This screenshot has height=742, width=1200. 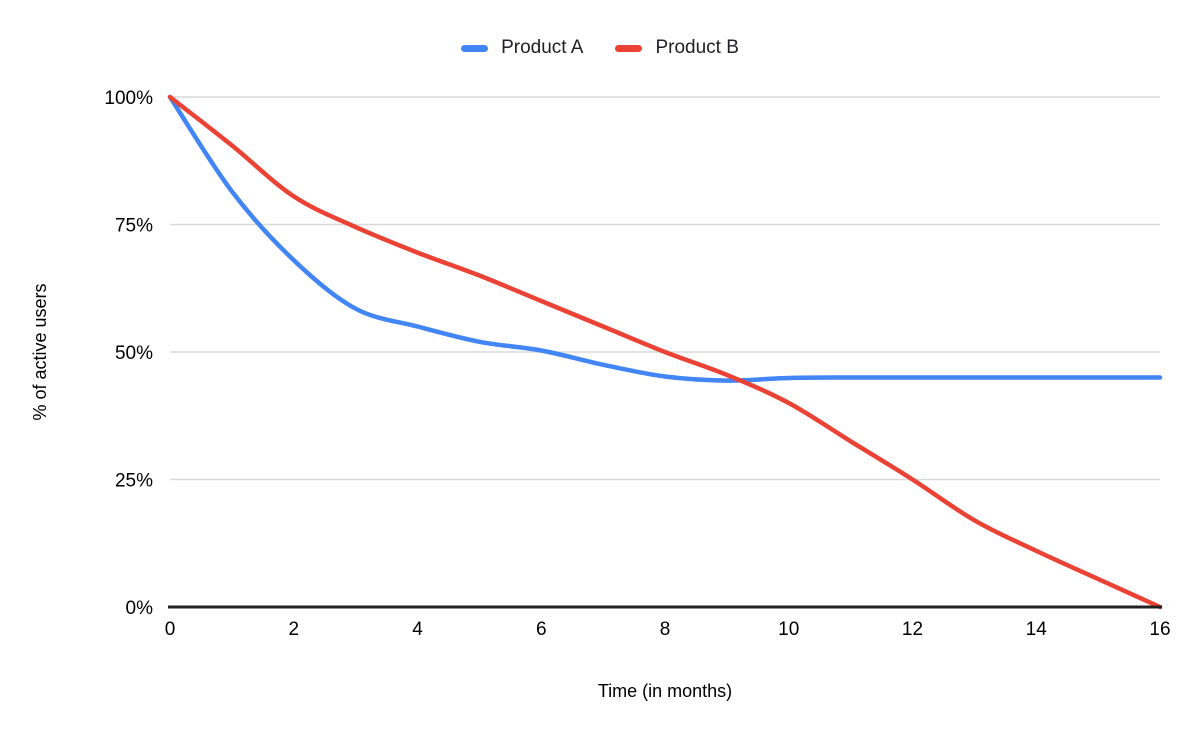 What do you see at coordinates (134, 353) in the screenshot?
I see `y-tick-label: 50%` at bounding box center [134, 353].